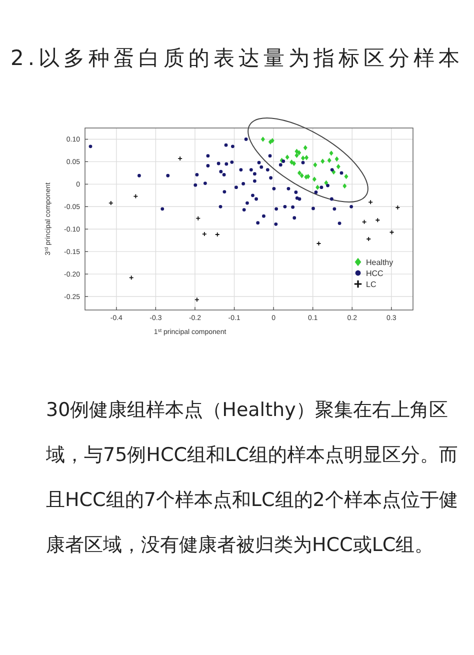 The image size is (474, 655). What do you see at coordinates (237, 58) in the screenshot?
I see `chart-title: 2.以多种蛋白质的表达量为指标区分样本` at bounding box center [237, 58].